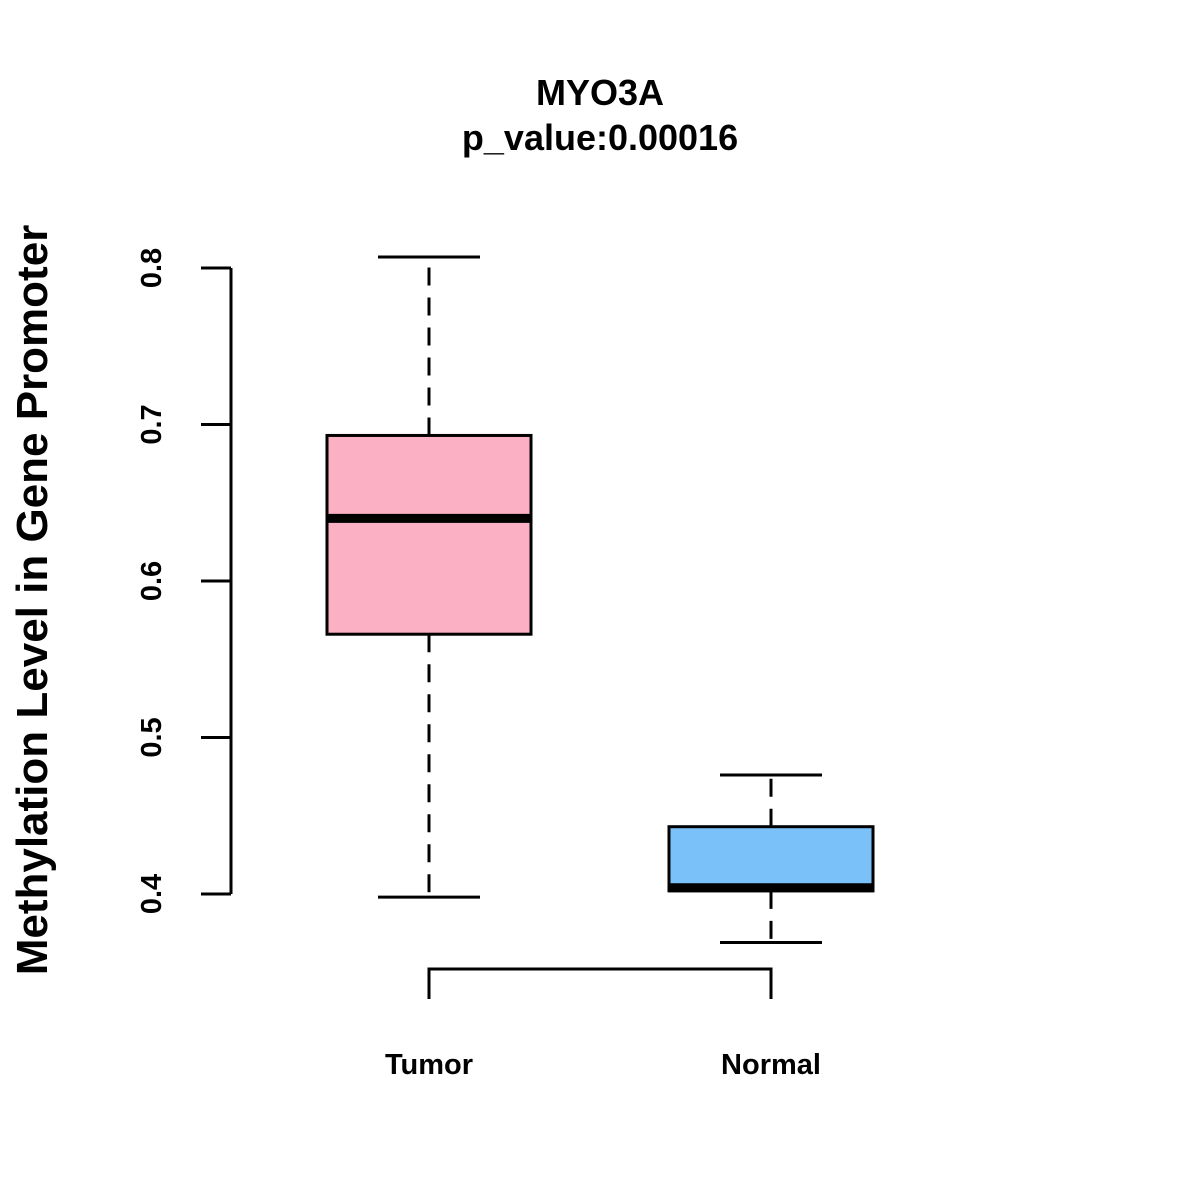 The width and height of the screenshot is (1200, 1200). What do you see at coordinates (771, 1065) in the screenshot?
I see `x-tick-label-normal: Normal` at bounding box center [771, 1065].